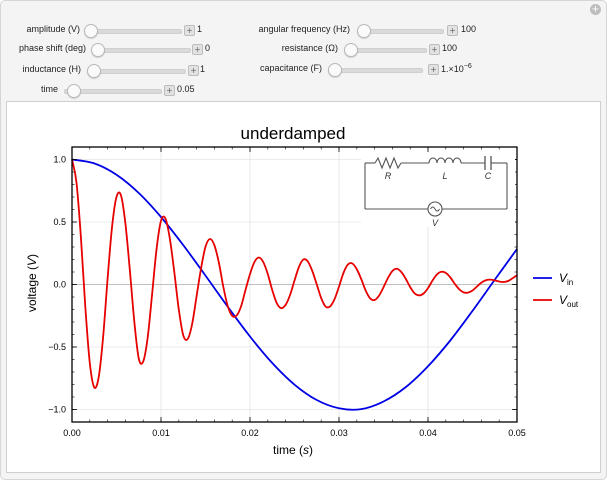 The image size is (607, 480). What do you see at coordinates (435, 209) in the screenshot?
I see `ac-source-wave` at bounding box center [435, 209].